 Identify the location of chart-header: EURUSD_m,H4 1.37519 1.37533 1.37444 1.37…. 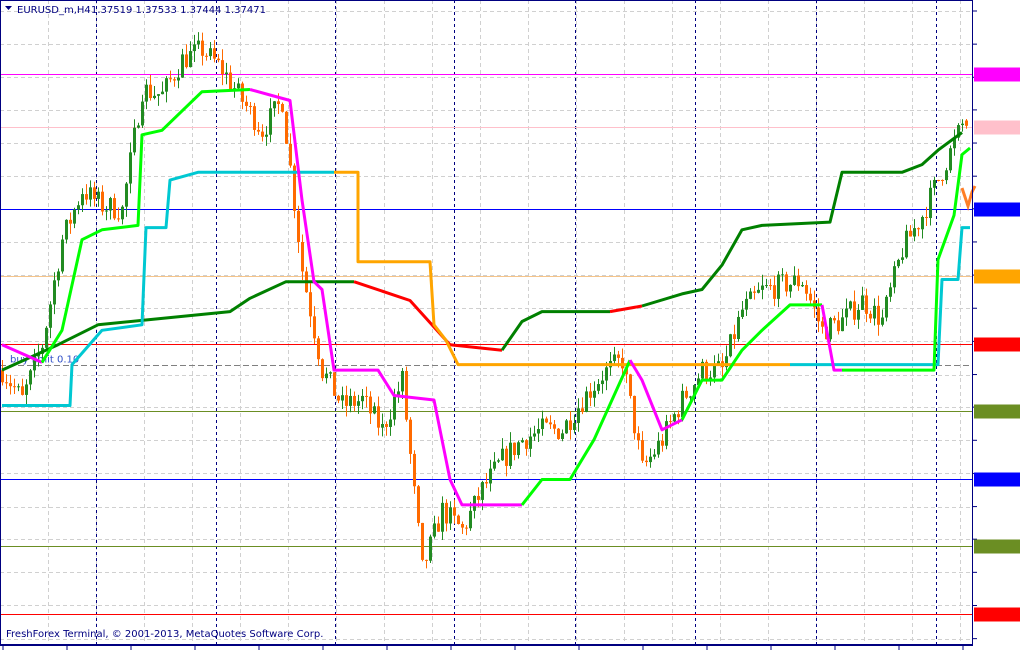
(135, 10).